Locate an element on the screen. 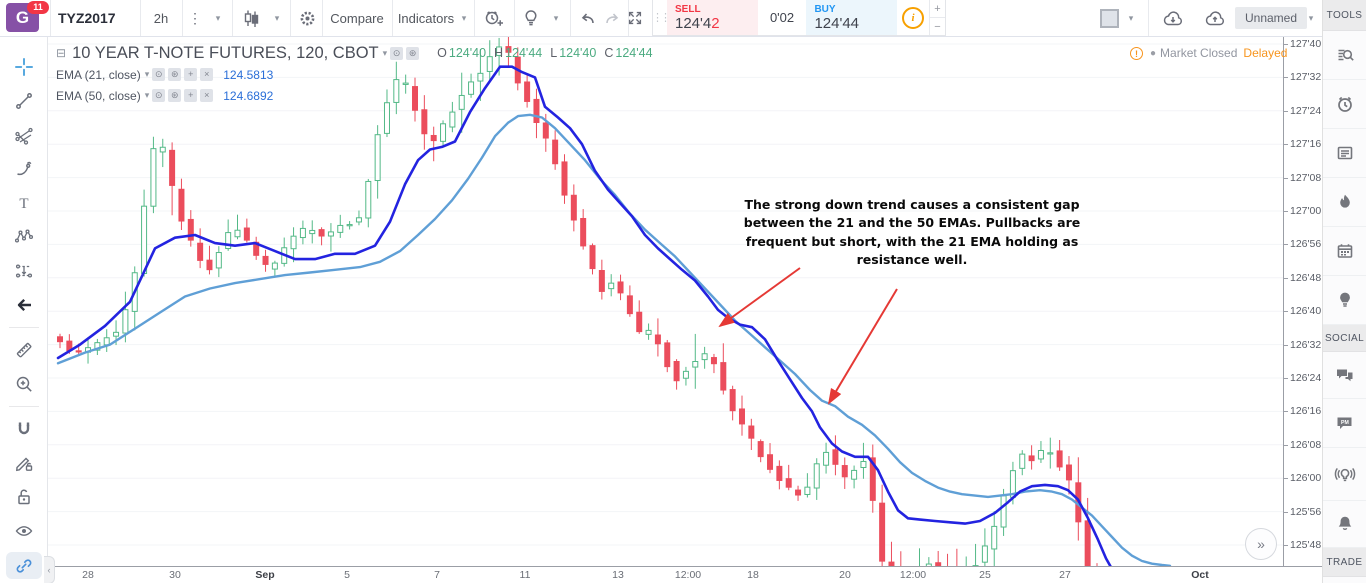 Image resolution: width=1366 pixels, height=583 pixels. brush-tool-icon is located at coordinates (24, 169).